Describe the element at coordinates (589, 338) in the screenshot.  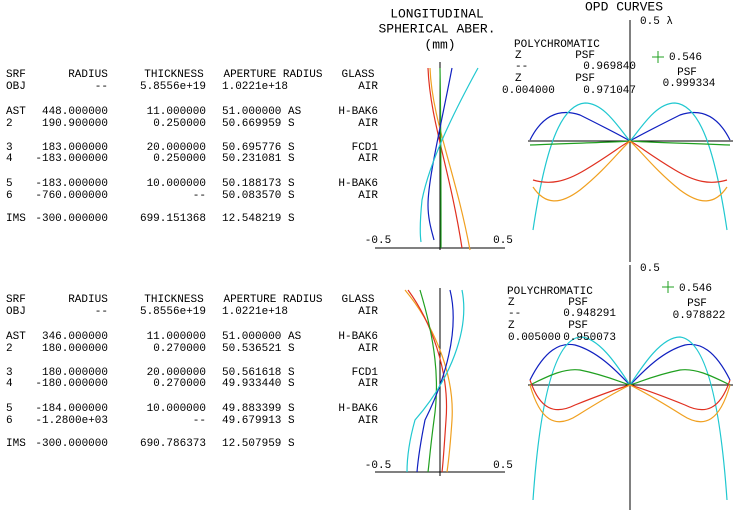
I see `opd-value: 0.950073` at that location.